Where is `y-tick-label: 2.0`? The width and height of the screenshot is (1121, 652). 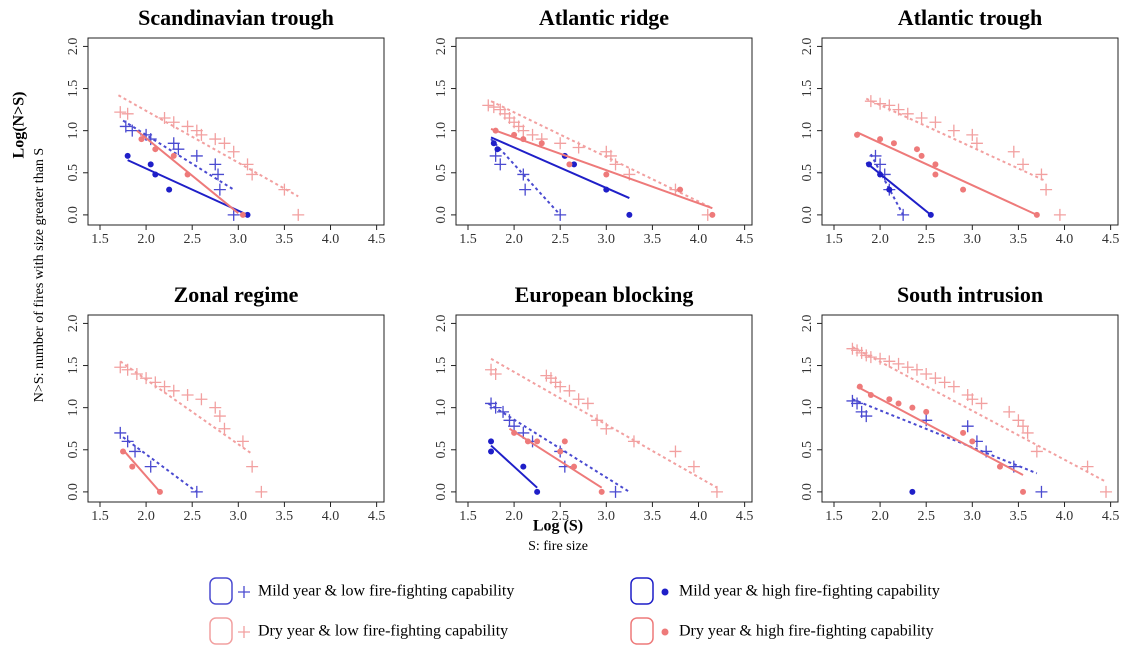
y-tick-label: 2.0 is located at coordinates (73, 324).